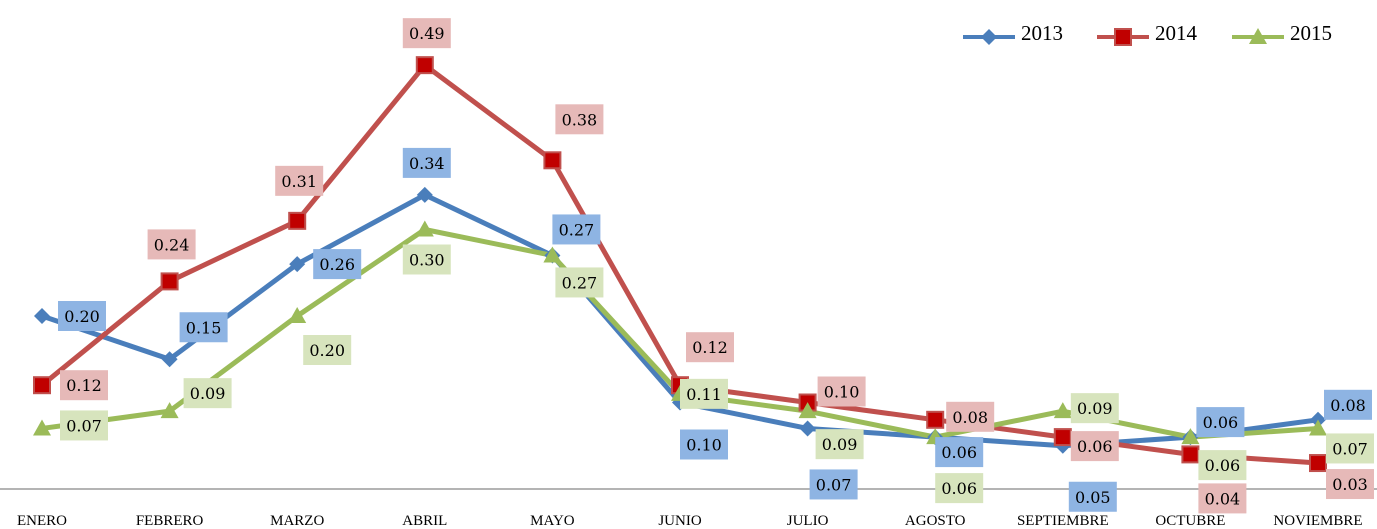  Describe the element at coordinates (169, 281) in the screenshot. I see `marker-2014-febrero` at that location.